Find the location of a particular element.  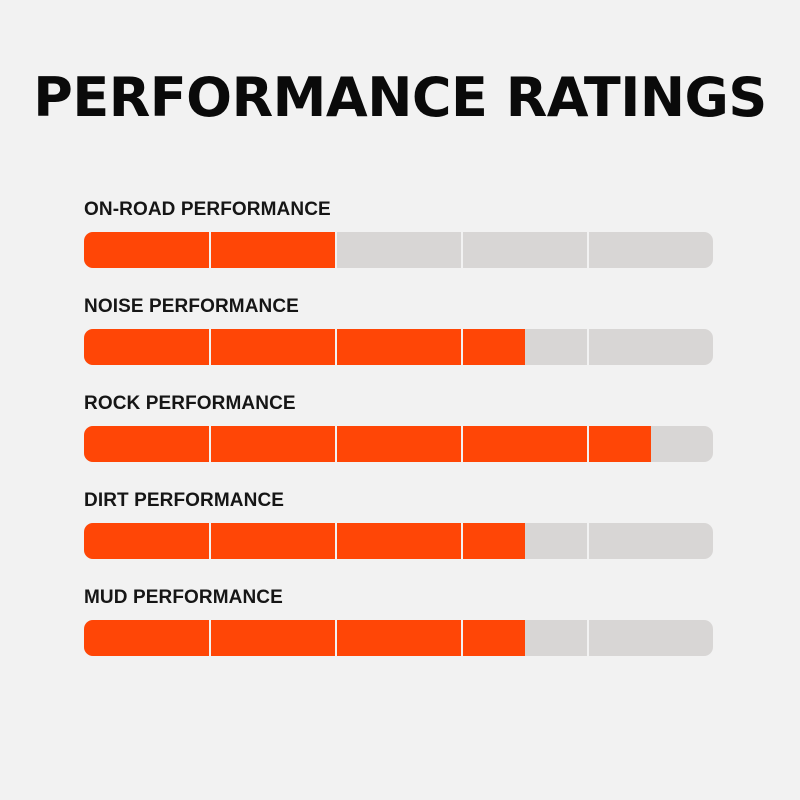

rating-noise: NOISE PERFORMANCE is located at coordinates (398, 344).